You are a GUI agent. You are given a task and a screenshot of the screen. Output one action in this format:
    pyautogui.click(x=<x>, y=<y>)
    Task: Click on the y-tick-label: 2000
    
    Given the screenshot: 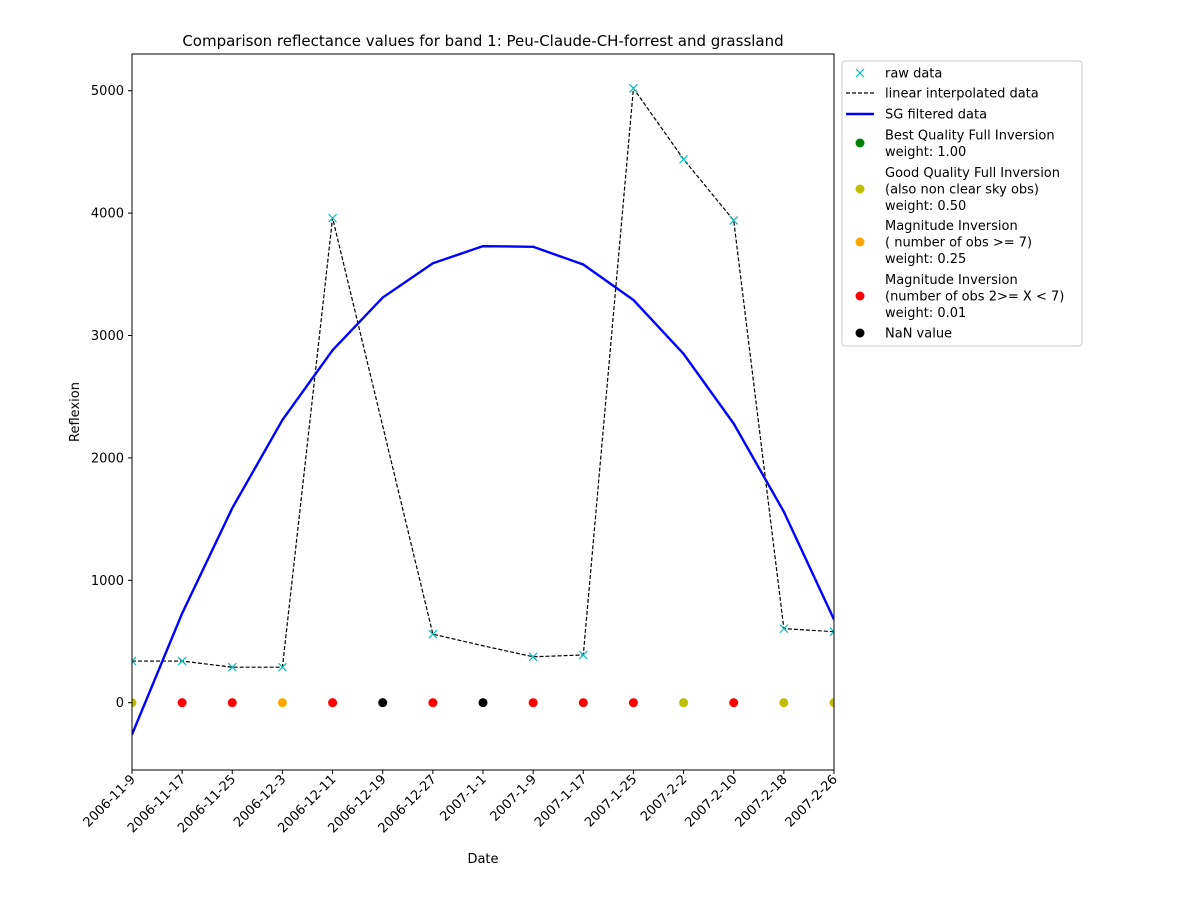 What is the action you would take?
    pyautogui.click(x=107, y=458)
    